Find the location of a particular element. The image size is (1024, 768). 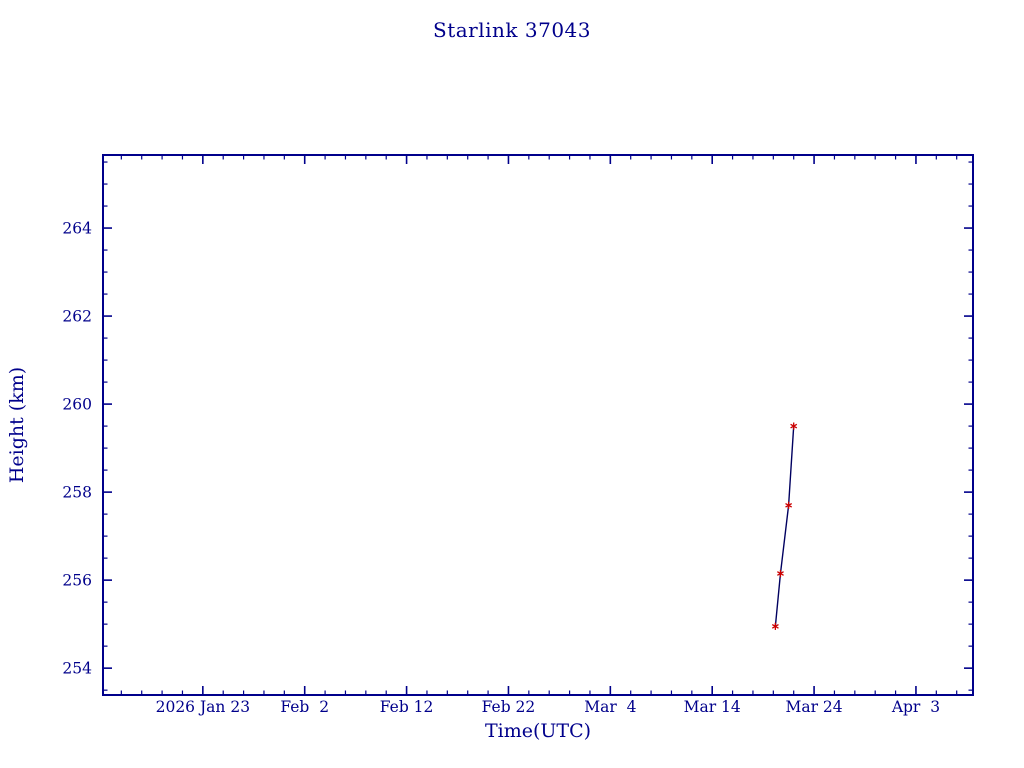

x-tick-label: Feb 12 is located at coordinates (407, 707).